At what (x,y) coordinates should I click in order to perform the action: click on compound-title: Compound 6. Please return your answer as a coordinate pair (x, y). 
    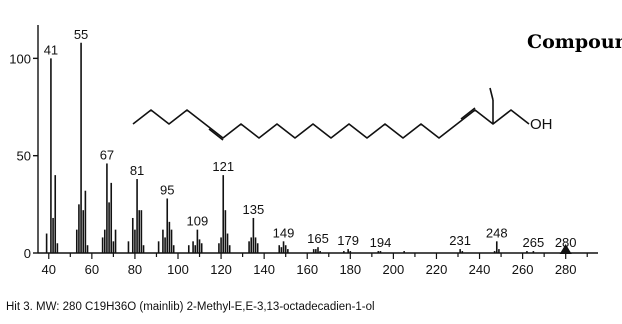
    Looking at the image, I should click on (574, 42).